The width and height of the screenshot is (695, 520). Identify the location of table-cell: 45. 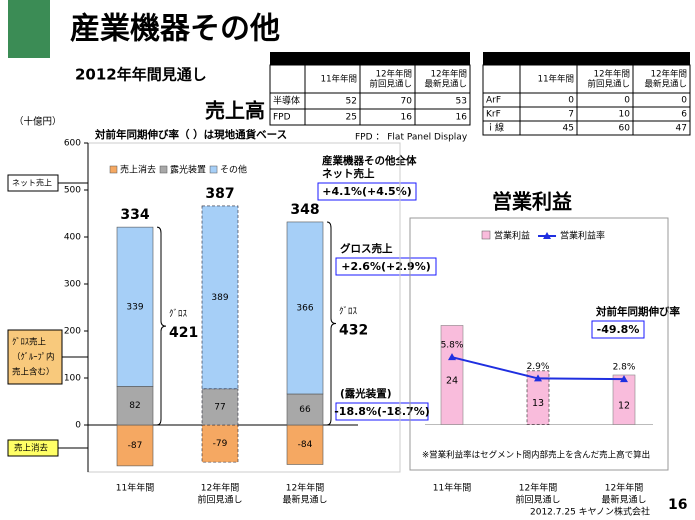
(568, 129).